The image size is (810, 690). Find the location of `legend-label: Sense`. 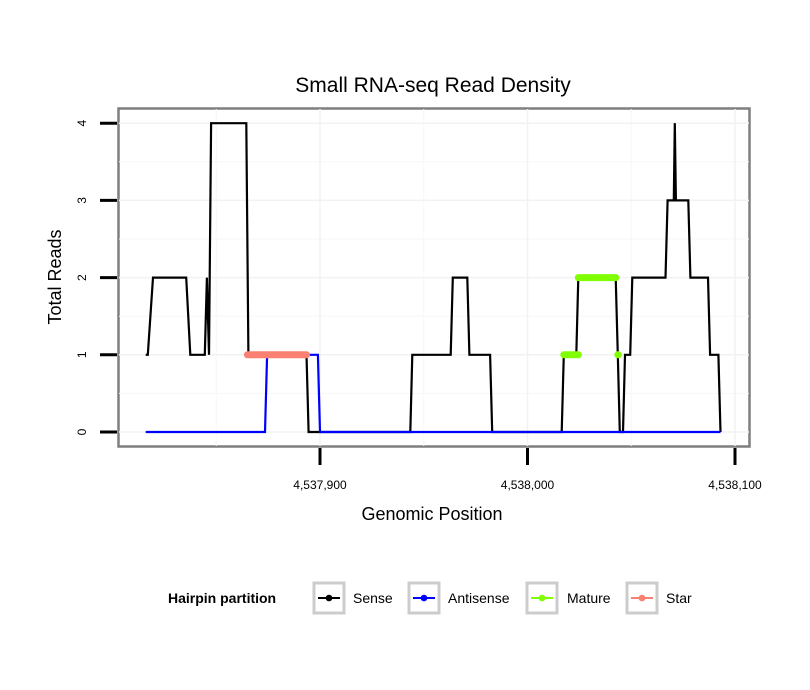

legend-label: Sense is located at coordinates (373, 598).